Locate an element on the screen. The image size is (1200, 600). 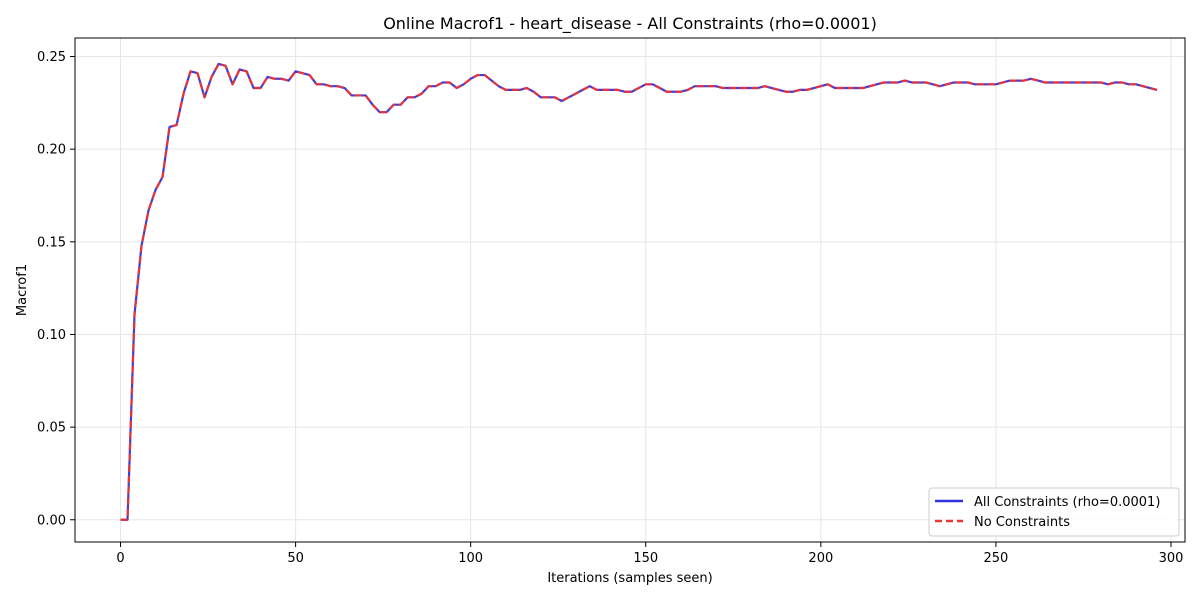
x-tick-label: 250 is located at coordinates (996, 558).